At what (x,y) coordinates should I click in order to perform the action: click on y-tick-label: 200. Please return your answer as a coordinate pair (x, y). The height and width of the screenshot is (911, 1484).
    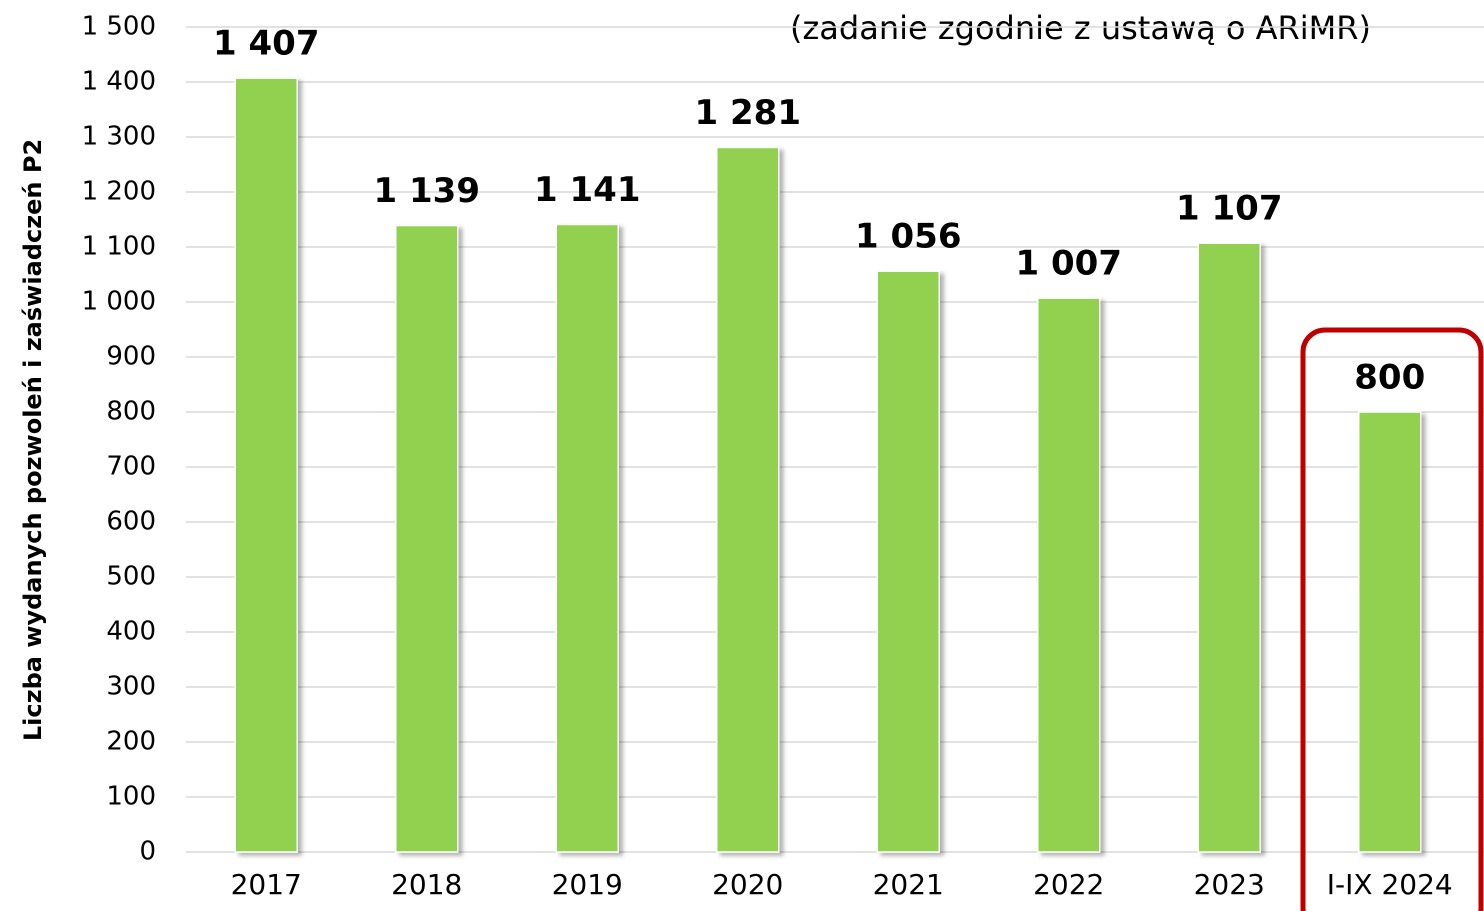
    Looking at the image, I should click on (131, 742).